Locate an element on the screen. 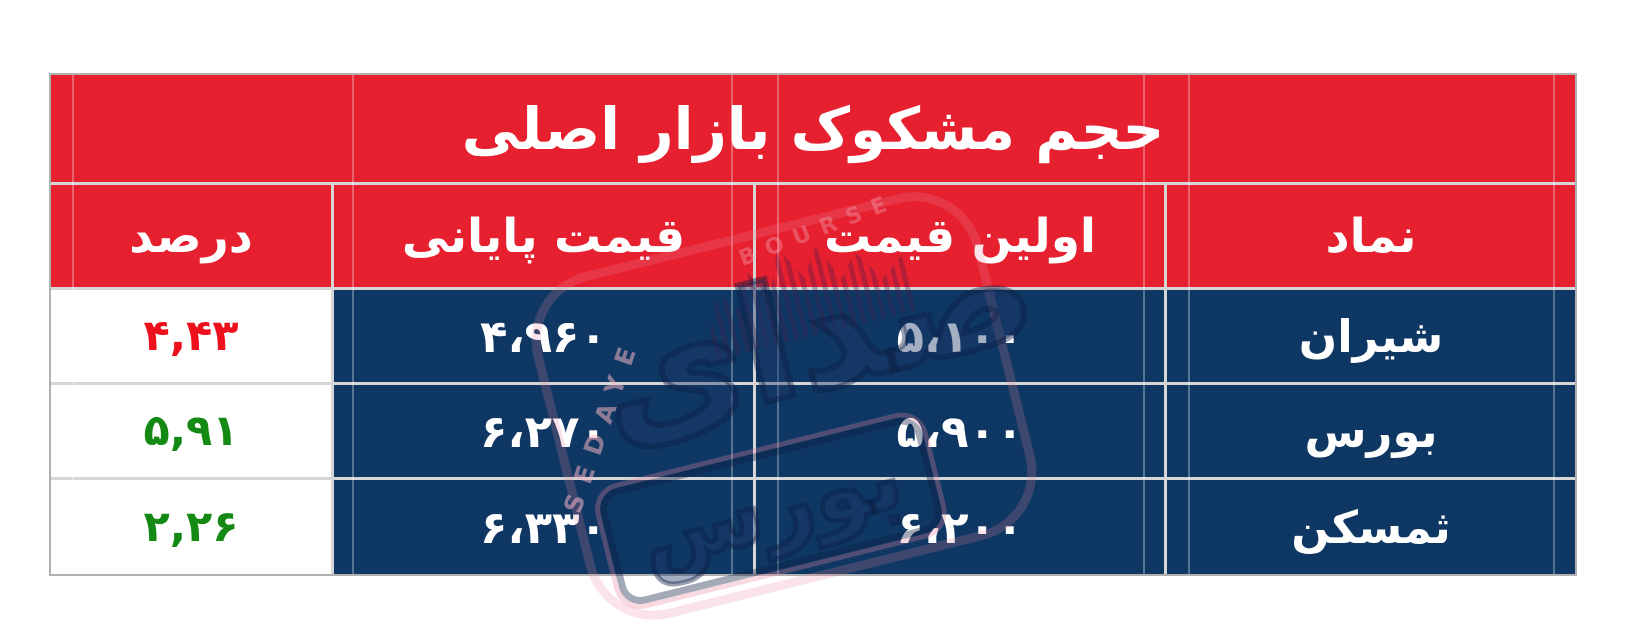  cell-first-price: ۵،۹۰۰ is located at coordinates (960, 431).